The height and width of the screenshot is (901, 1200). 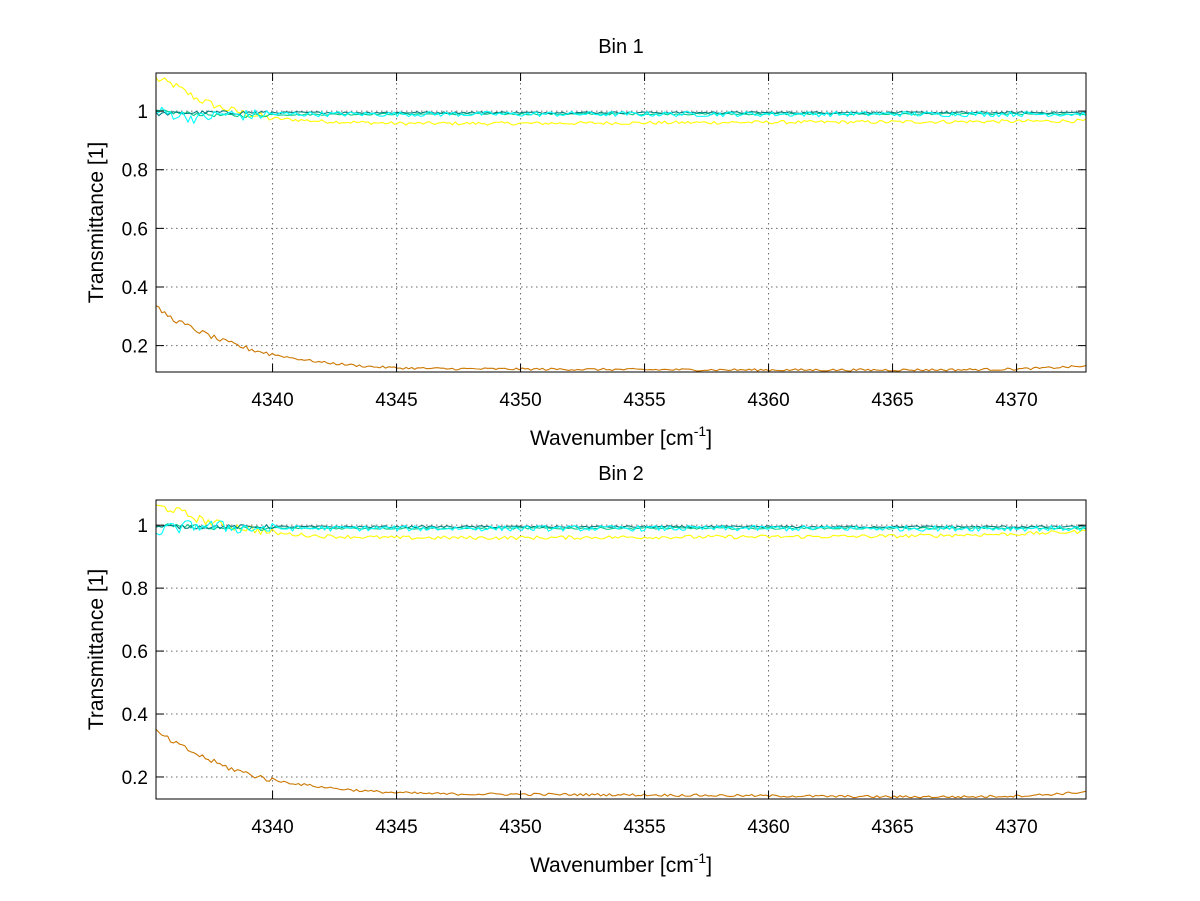 I want to click on chart-title: Bin 1, so click(x=621, y=47).